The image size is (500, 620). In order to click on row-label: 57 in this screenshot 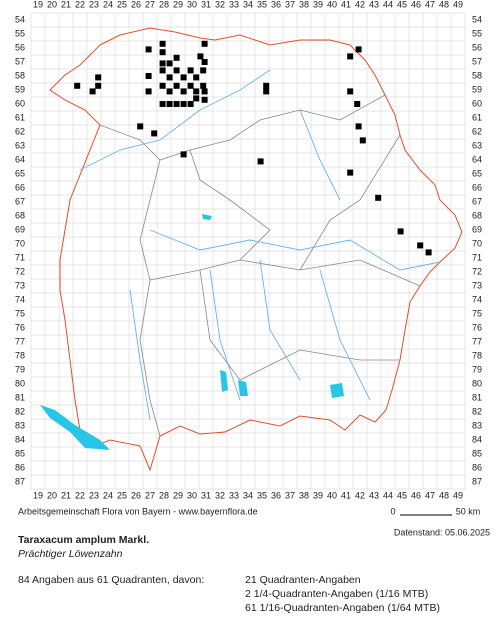, I will do `click(20, 61)`.